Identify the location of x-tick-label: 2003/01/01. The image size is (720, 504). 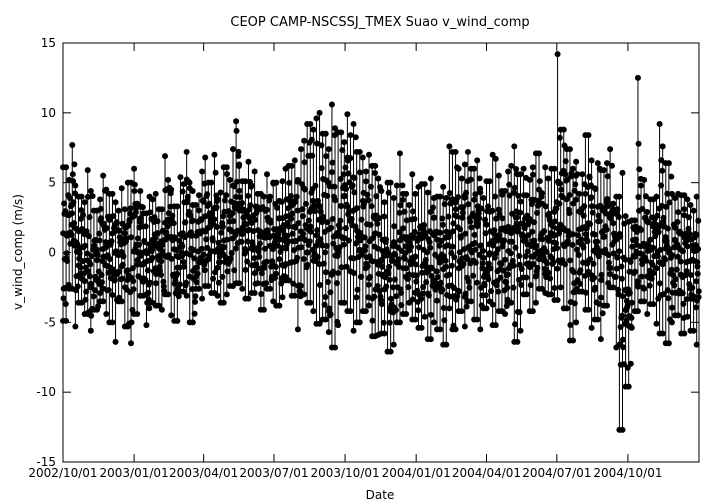
(134, 473).